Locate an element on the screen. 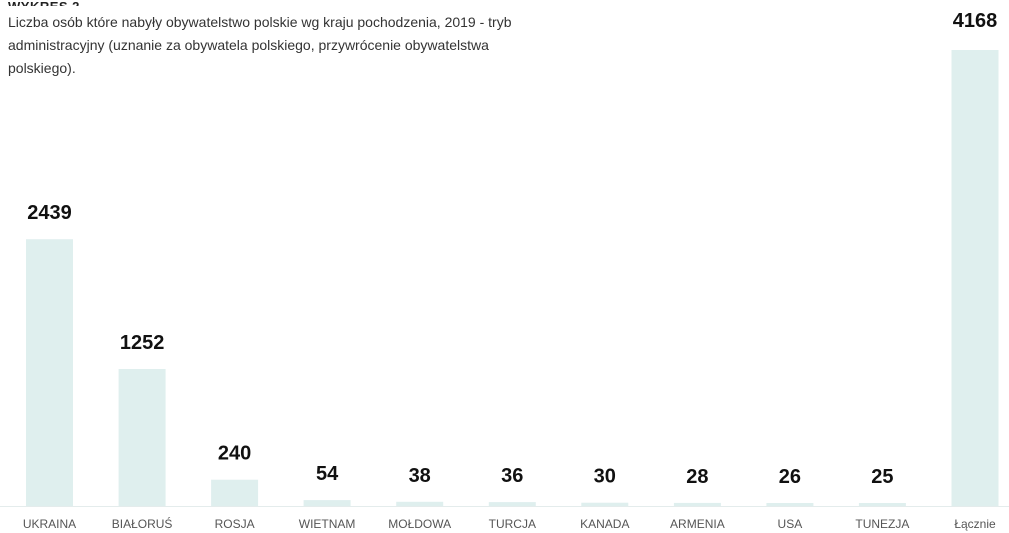 This screenshot has width=1009, height=533. category-label-tunezja: TUNEZJA is located at coordinates (882, 524).